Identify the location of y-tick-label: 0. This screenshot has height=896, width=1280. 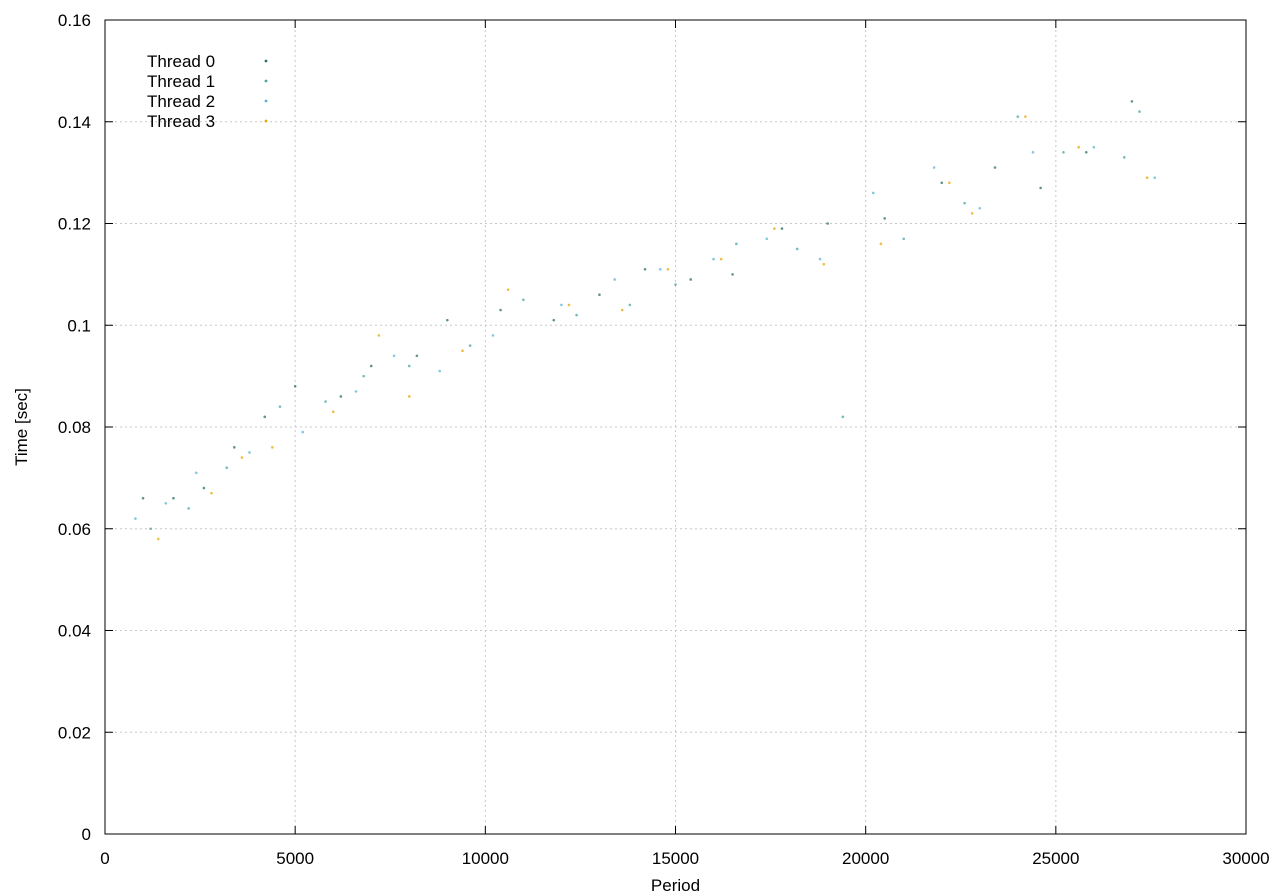
(86, 834).